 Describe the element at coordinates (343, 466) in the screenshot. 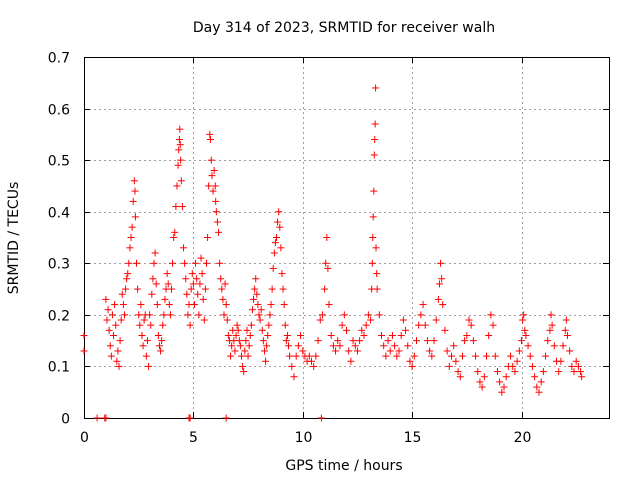

I see `x-axis-label: GPS time / hours` at that location.